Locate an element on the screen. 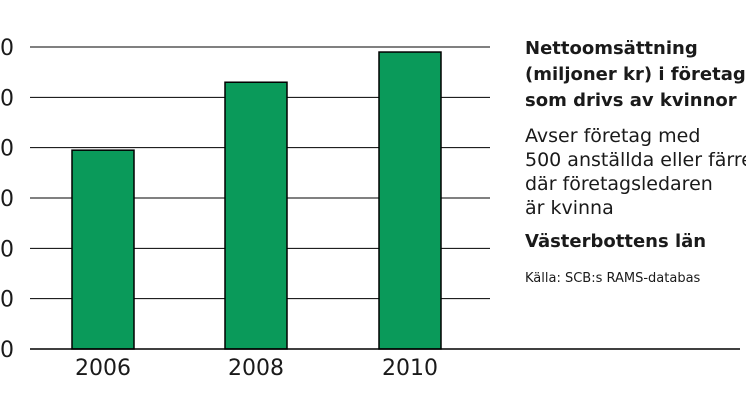  y-axis-tick-labels: 0000000000000 is located at coordinates (7, 199).